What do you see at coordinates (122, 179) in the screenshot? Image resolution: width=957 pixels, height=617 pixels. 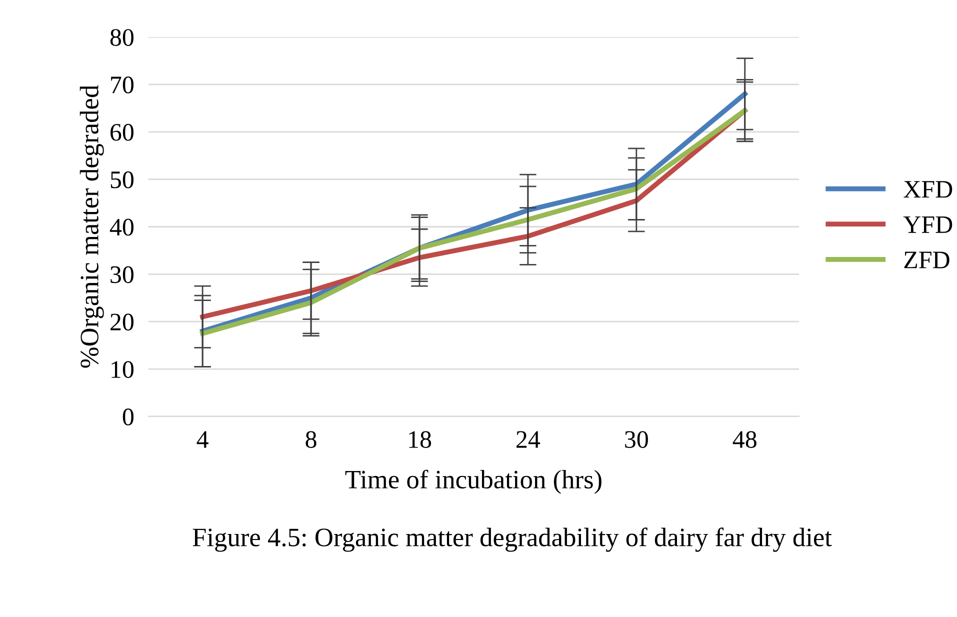 I see `y-tick-label: 50` at bounding box center [122, 179].